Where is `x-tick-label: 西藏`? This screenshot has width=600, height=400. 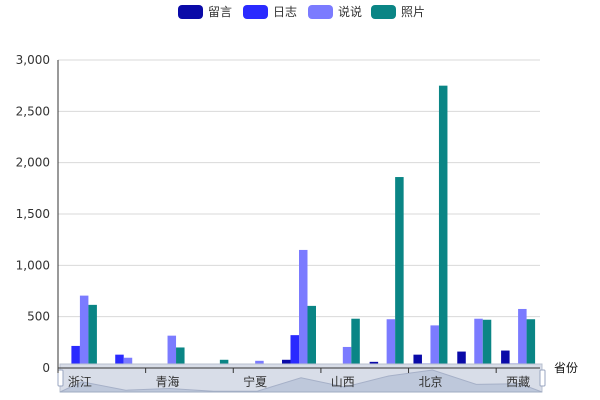 x-tick-label: 西藏 is located at coordinates (518, 382).